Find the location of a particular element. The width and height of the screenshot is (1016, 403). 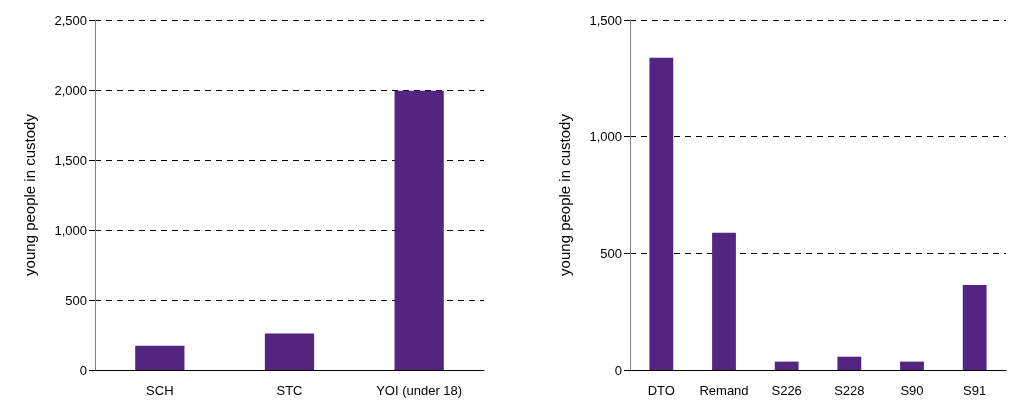

x-tick-label: STC is located at coordinates (289, 390).